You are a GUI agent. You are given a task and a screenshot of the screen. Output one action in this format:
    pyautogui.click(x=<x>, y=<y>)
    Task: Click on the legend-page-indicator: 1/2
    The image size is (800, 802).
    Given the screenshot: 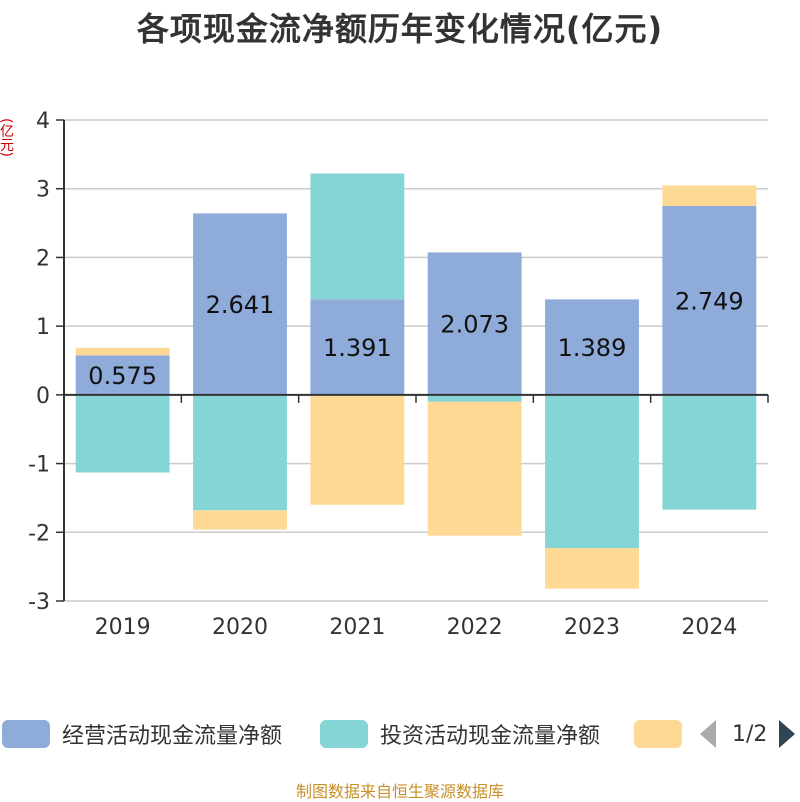 What is the action you would take?
    pyautogui.click(x=750, y=734)
    